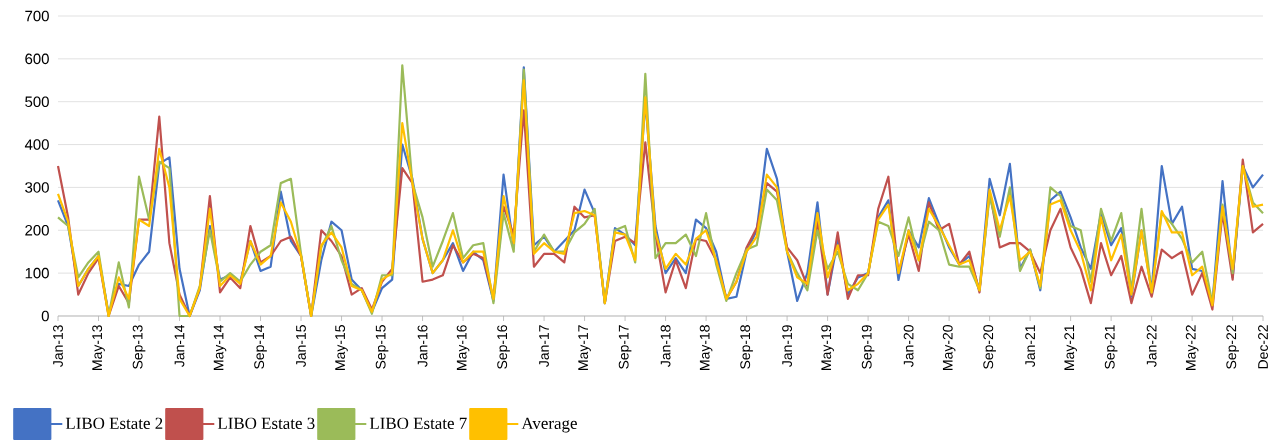 The height and width of the screenshot is (442, 1280). Describe the element at coordinates (706, 347) in the screenshot. I see `x-tick-label: May-18` at that location.